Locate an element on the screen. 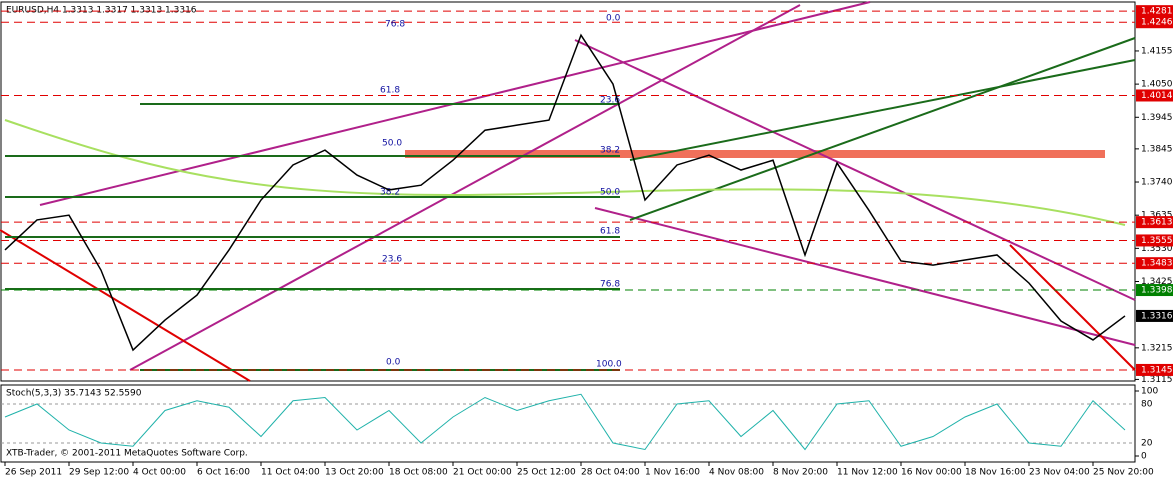 The width and height of the screenshot is (1173, 480). y-tick-label: 1.4155 is located at coordinates (1157, 51).